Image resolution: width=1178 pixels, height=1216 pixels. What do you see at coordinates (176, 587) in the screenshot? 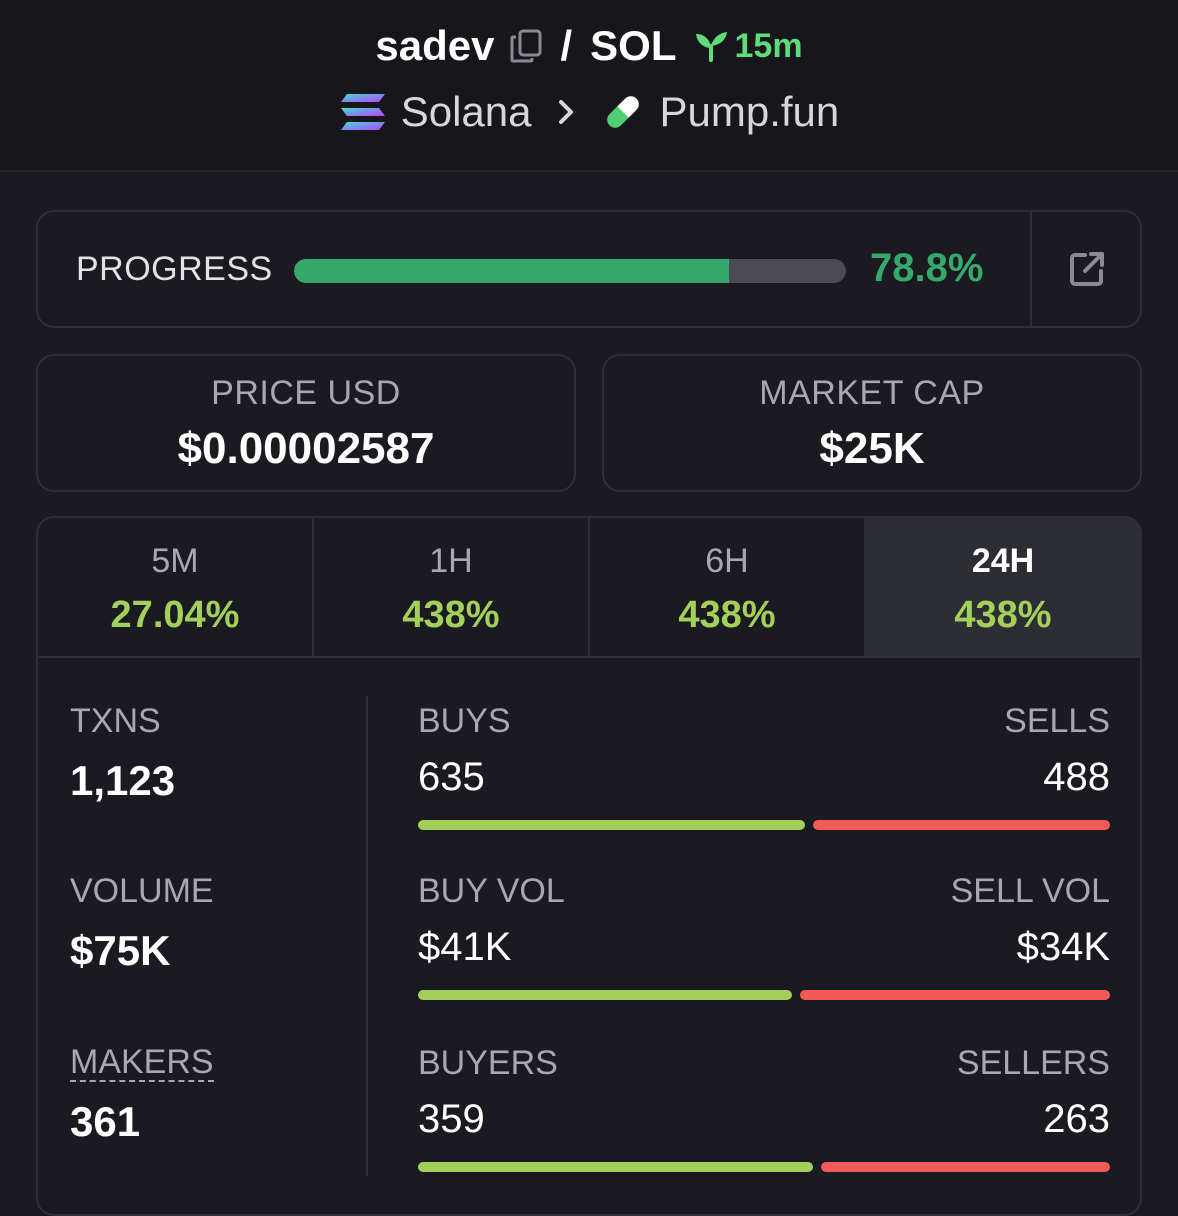
I see `tab-5m: 5M 27.04%` at bounding box center [176, 587].